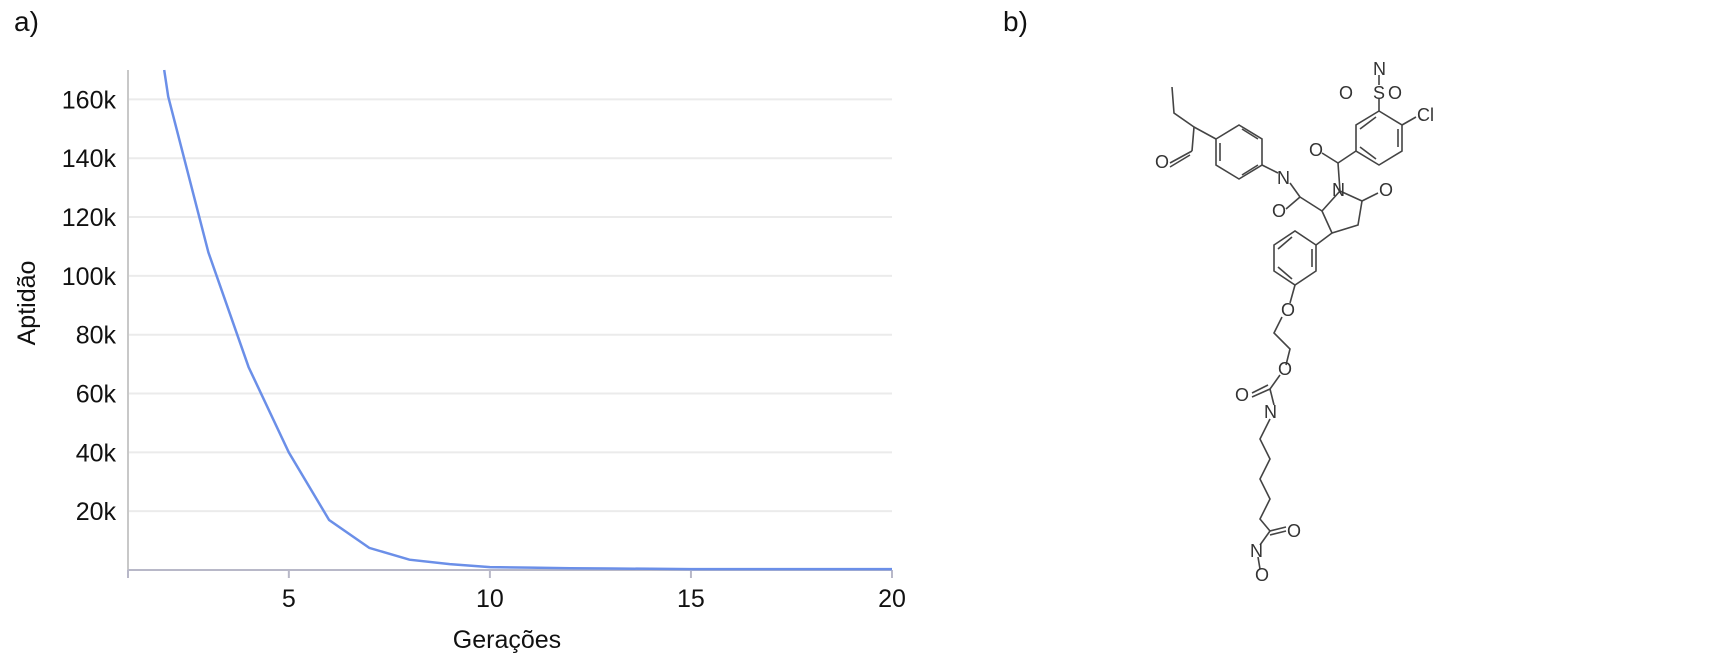 This screenshot has width=1719, height=672. What do you see at coordinates (892, 599) in the screenshot?
I see `x-tick-label: 20` at bounding box center [892, 599].